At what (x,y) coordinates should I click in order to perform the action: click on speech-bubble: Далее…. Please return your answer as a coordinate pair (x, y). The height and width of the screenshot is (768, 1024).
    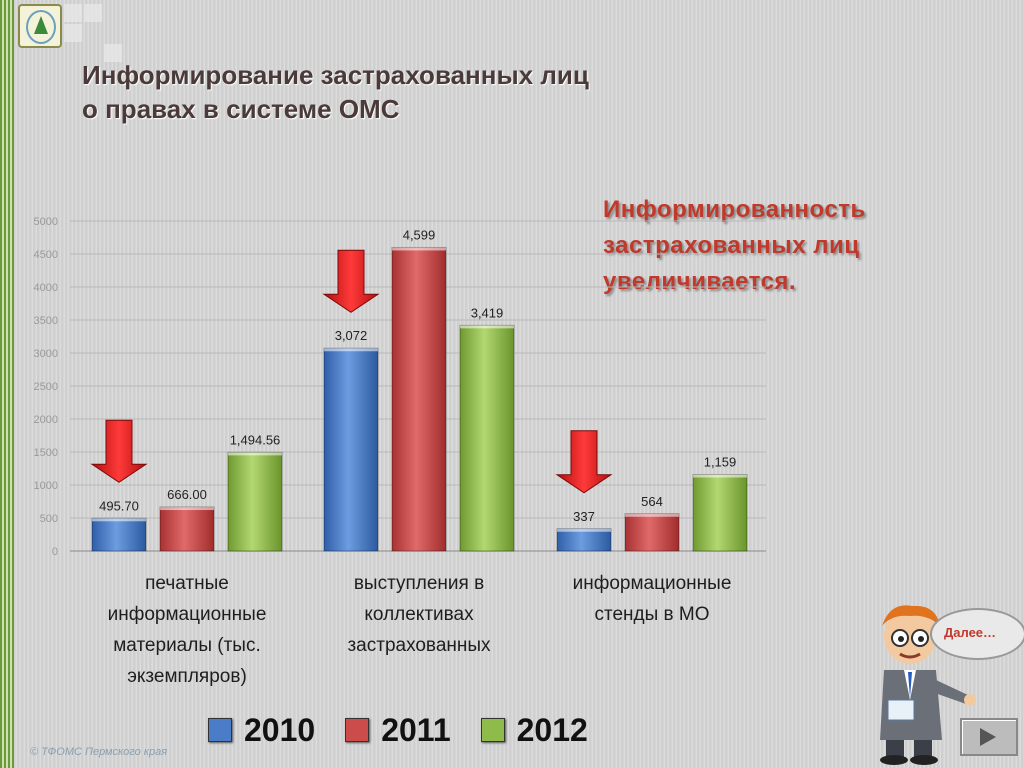
    Looking at the image, I should click on (977, 634).